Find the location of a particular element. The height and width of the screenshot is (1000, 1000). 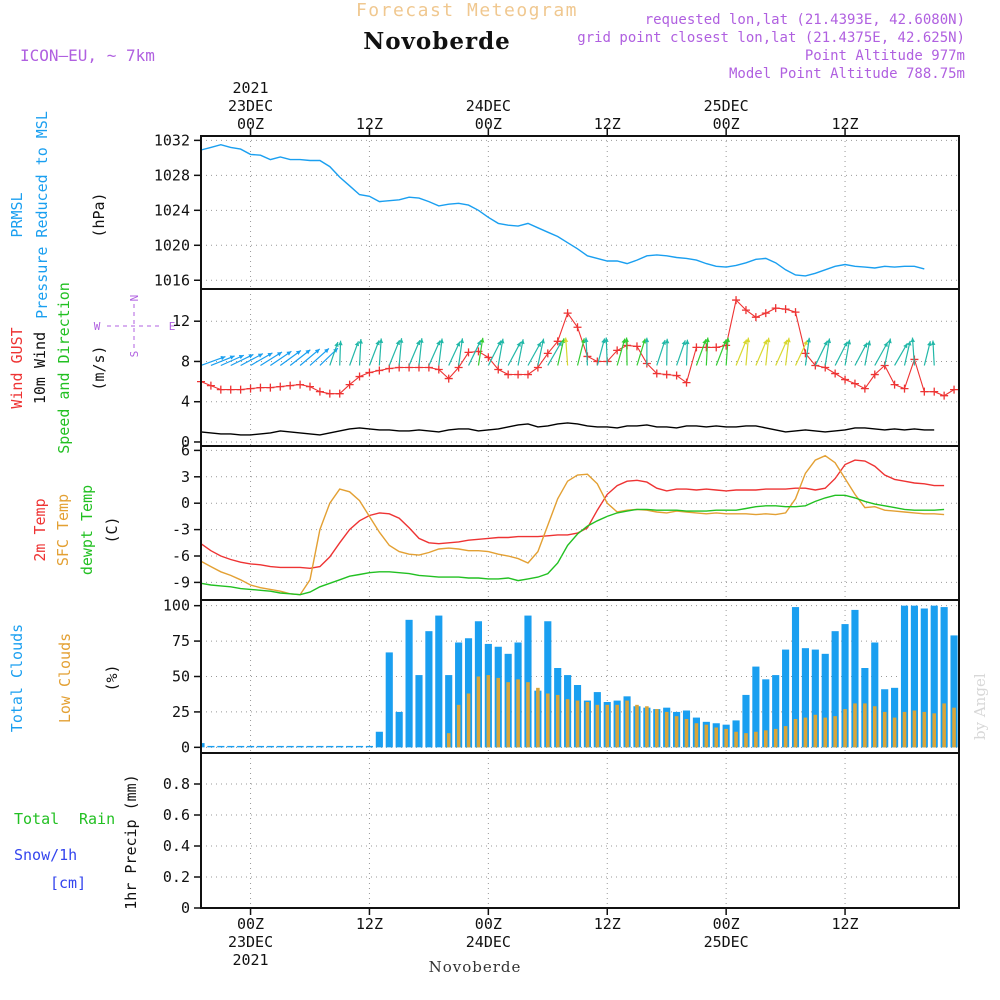

wind-speed-line is located at coordinates (567, 429).